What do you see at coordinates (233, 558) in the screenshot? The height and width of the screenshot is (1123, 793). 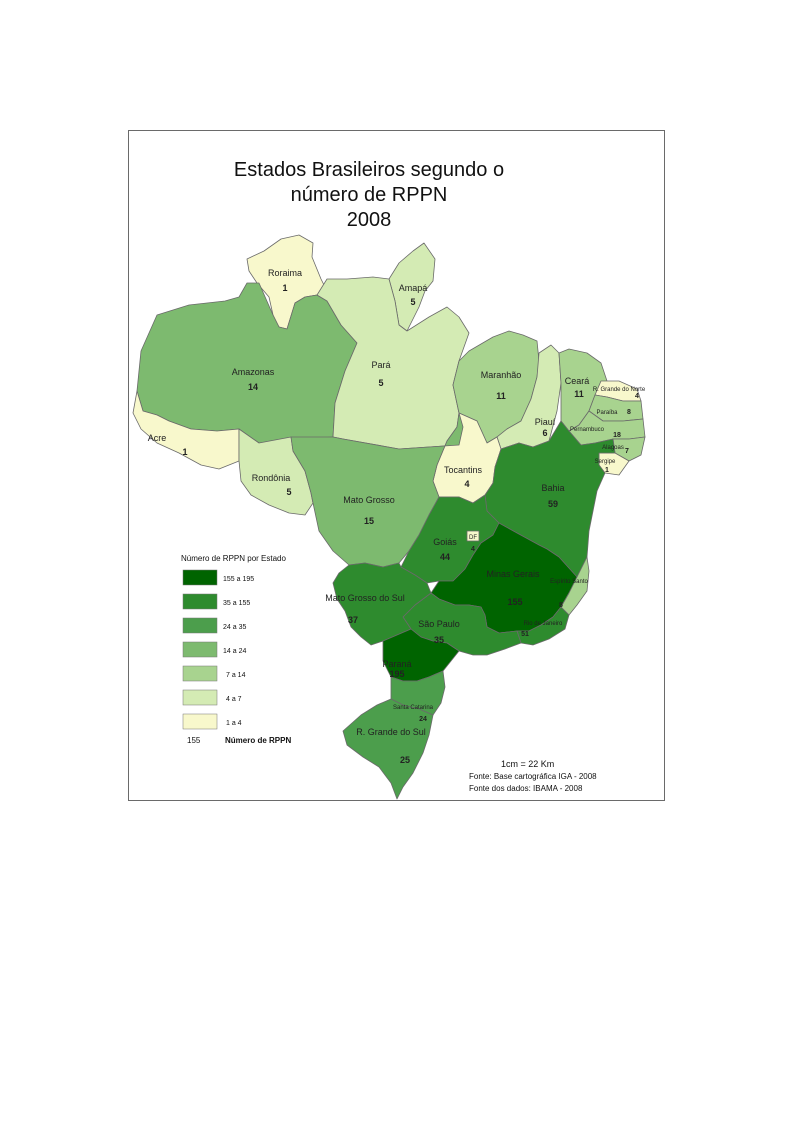 I see `legend-title: Número de RPPN por Estado` at bounding box center [233, 558].